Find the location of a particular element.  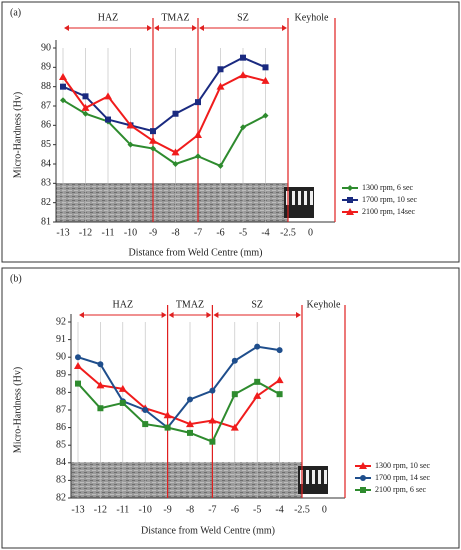

y-tick-label: 86 is located at coordinates (46, 125).